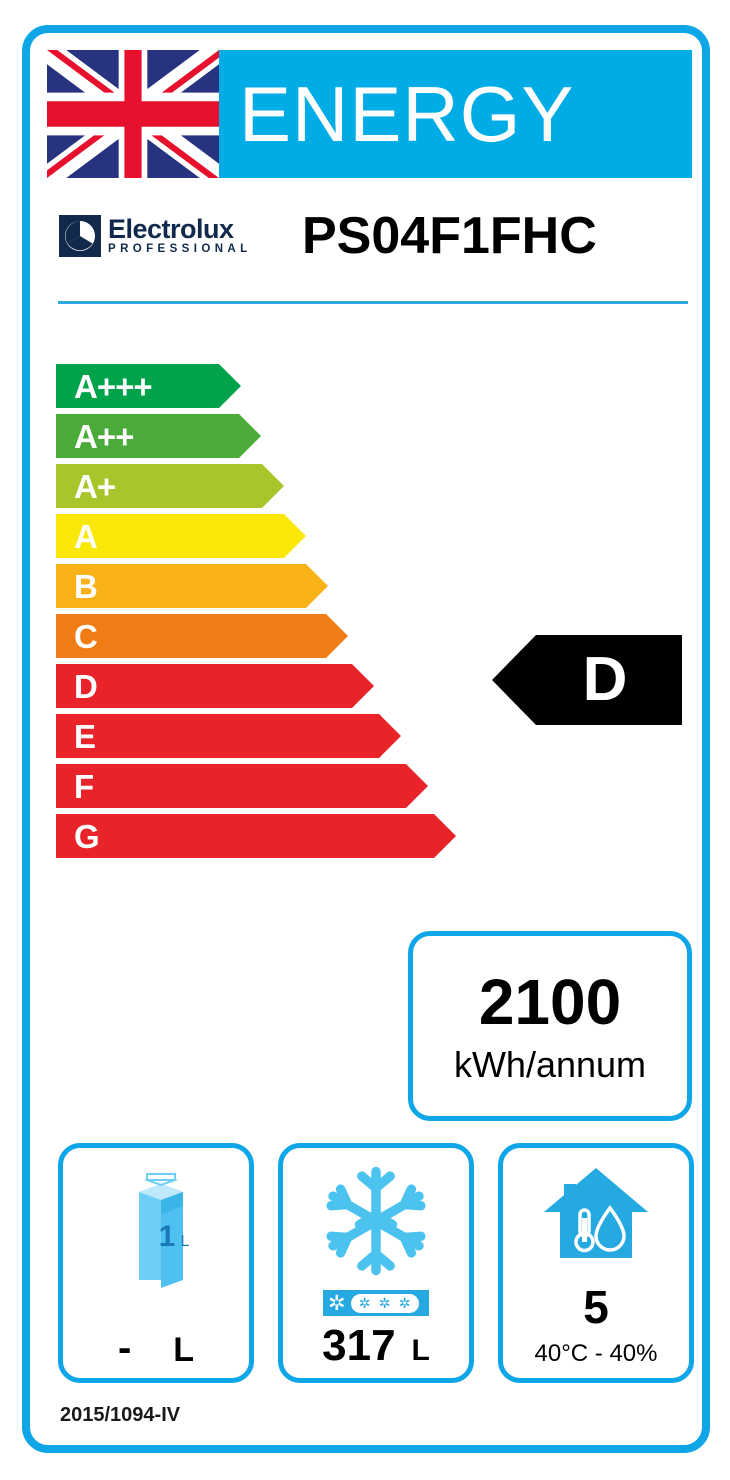  I want to click on climate-class-box: 5 40°C - 40%, so click(596, 1263).